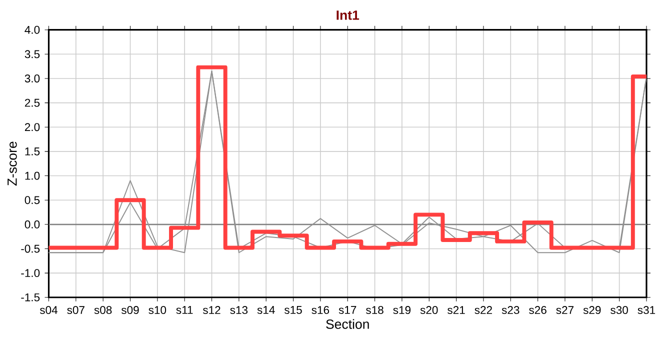  Describe the element at coordinates (32, 102) in the screenshot. I see `y-tick-label: 2.5` at that location.